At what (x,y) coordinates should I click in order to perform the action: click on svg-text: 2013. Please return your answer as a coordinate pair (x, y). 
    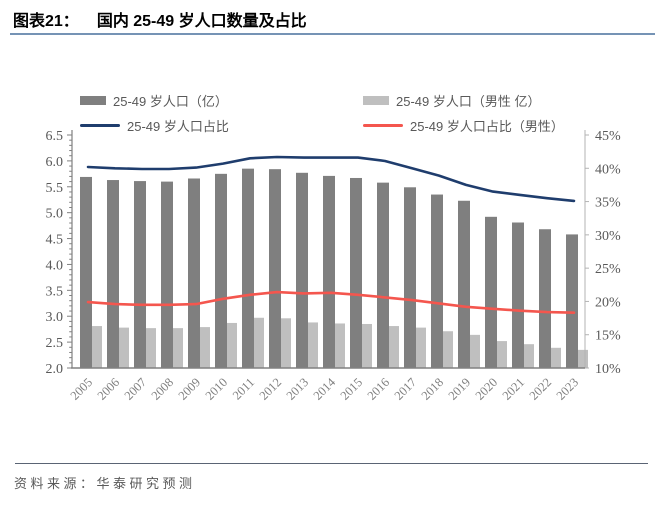
    Looking at the image, I should click on (298, 389).